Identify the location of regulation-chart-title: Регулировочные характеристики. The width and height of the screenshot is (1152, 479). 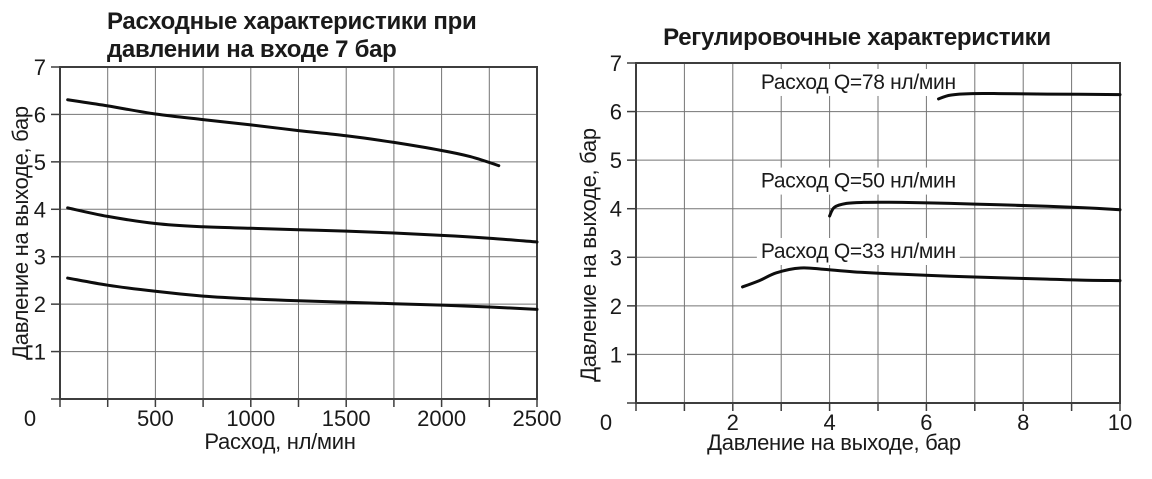
(857, 37).